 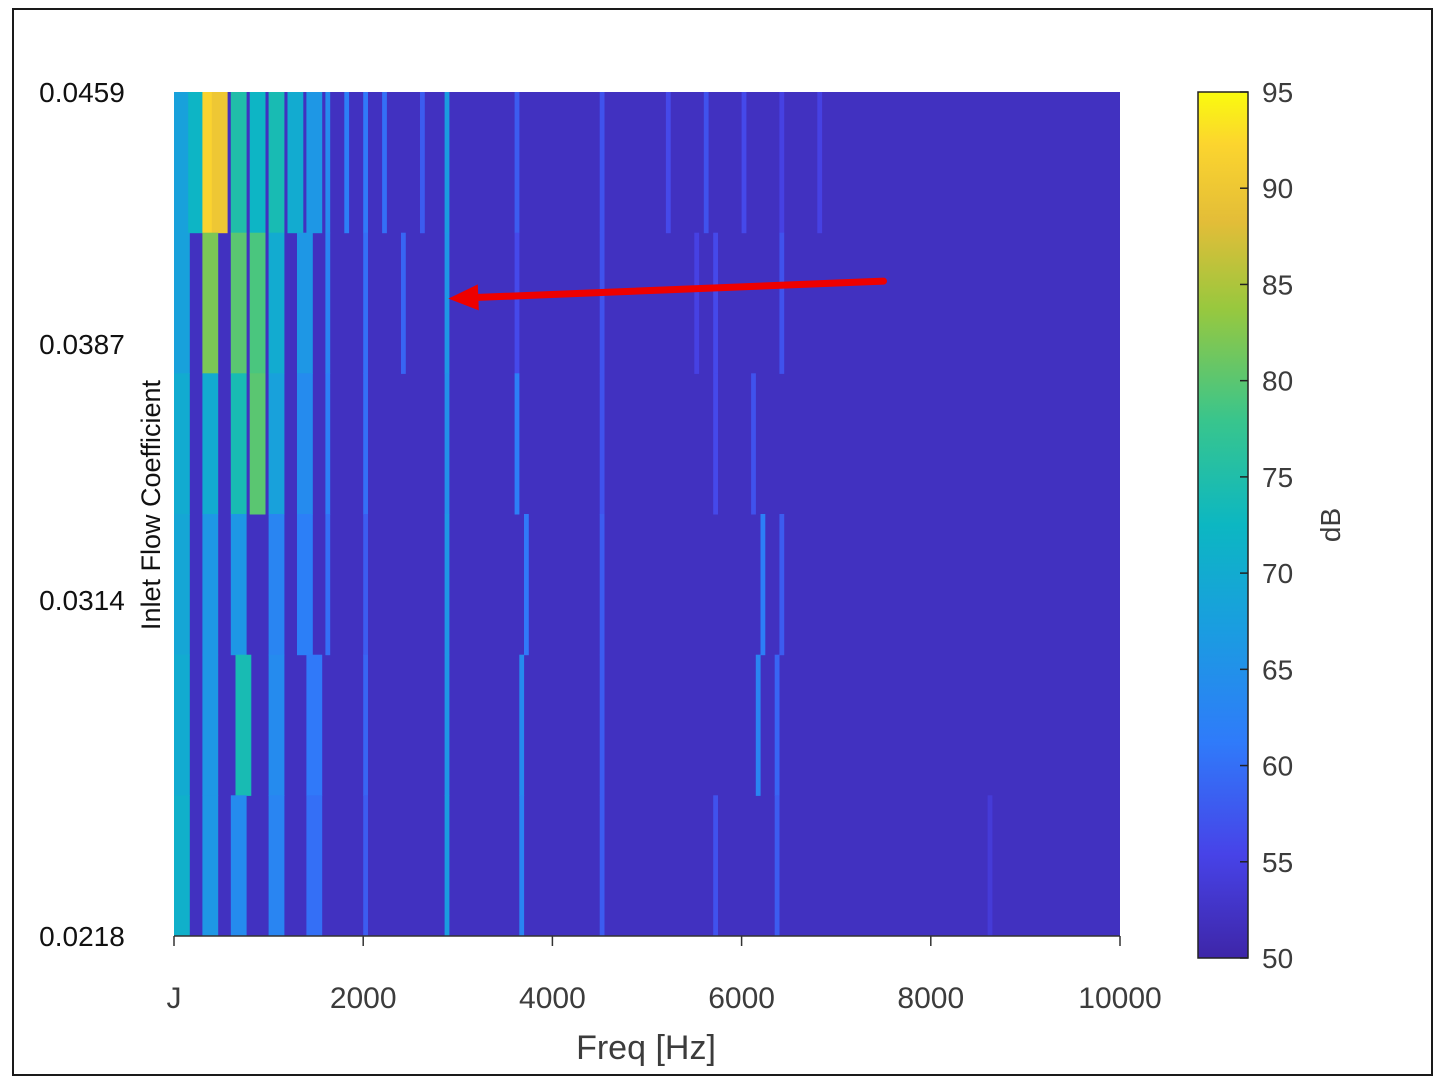 I want to click on colorbar-ramp, so click(x=1223, y=525).